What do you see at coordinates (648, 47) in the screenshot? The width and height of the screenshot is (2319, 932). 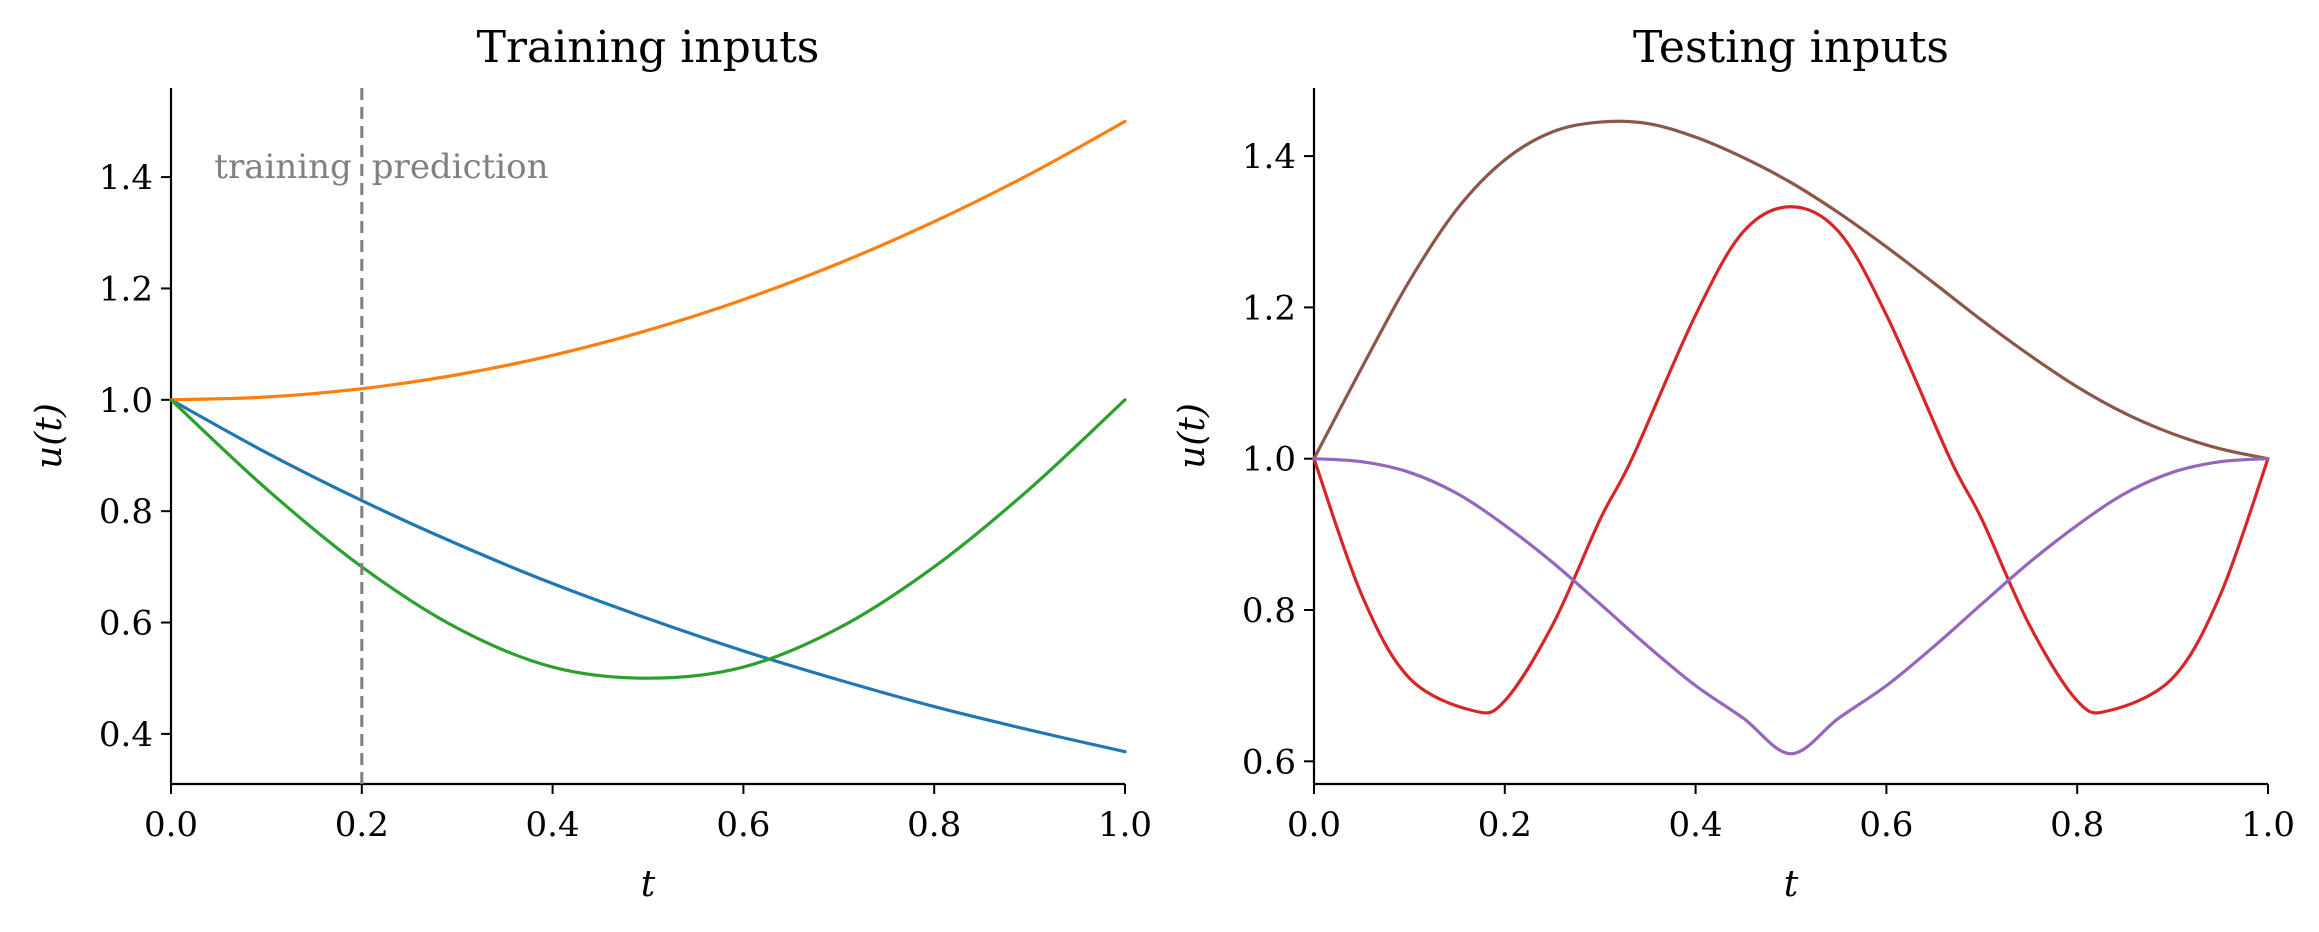 I see `chart-title: Training inputs` at bounding box center [648, 47].